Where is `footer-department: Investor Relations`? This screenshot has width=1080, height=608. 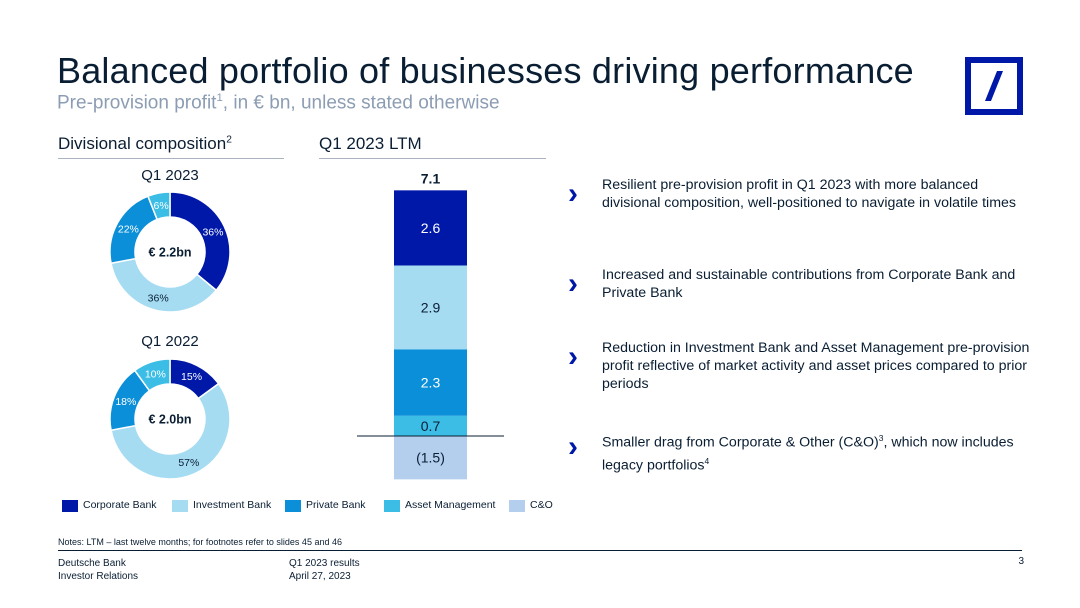 footer-department: Investor Relations is located at coordinates (98, 576).